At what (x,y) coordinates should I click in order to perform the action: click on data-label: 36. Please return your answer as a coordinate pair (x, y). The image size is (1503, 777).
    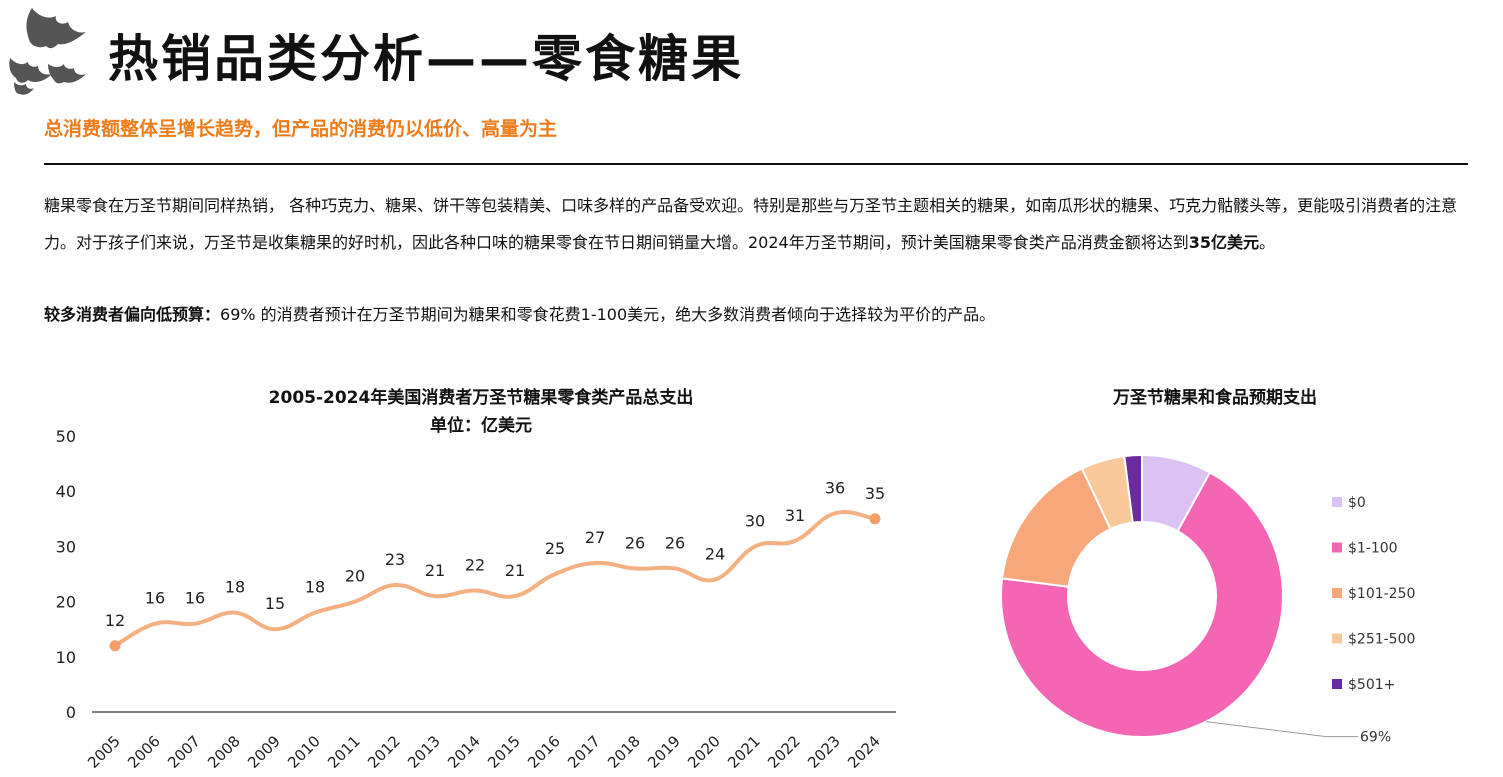
    Looking at the image, I should click on (835, 487).